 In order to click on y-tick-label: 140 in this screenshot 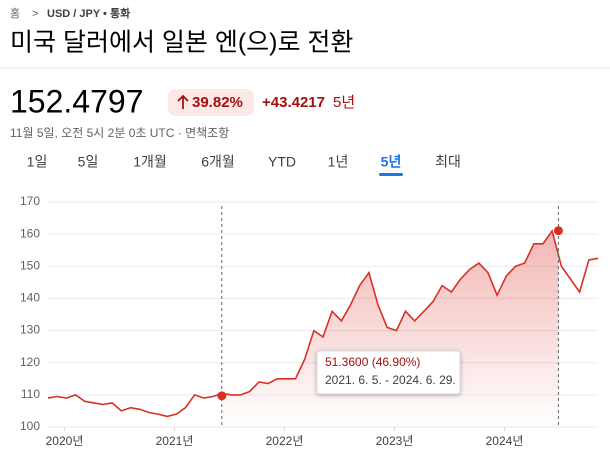, I will do `click(30, 298)`.